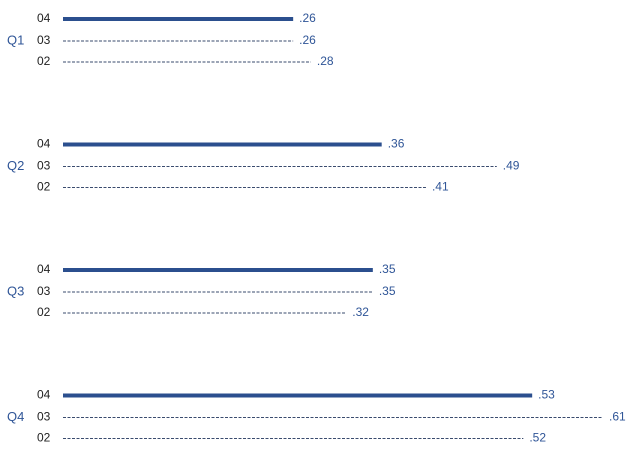  I want to click on value-label: .49, so click(511, 166).